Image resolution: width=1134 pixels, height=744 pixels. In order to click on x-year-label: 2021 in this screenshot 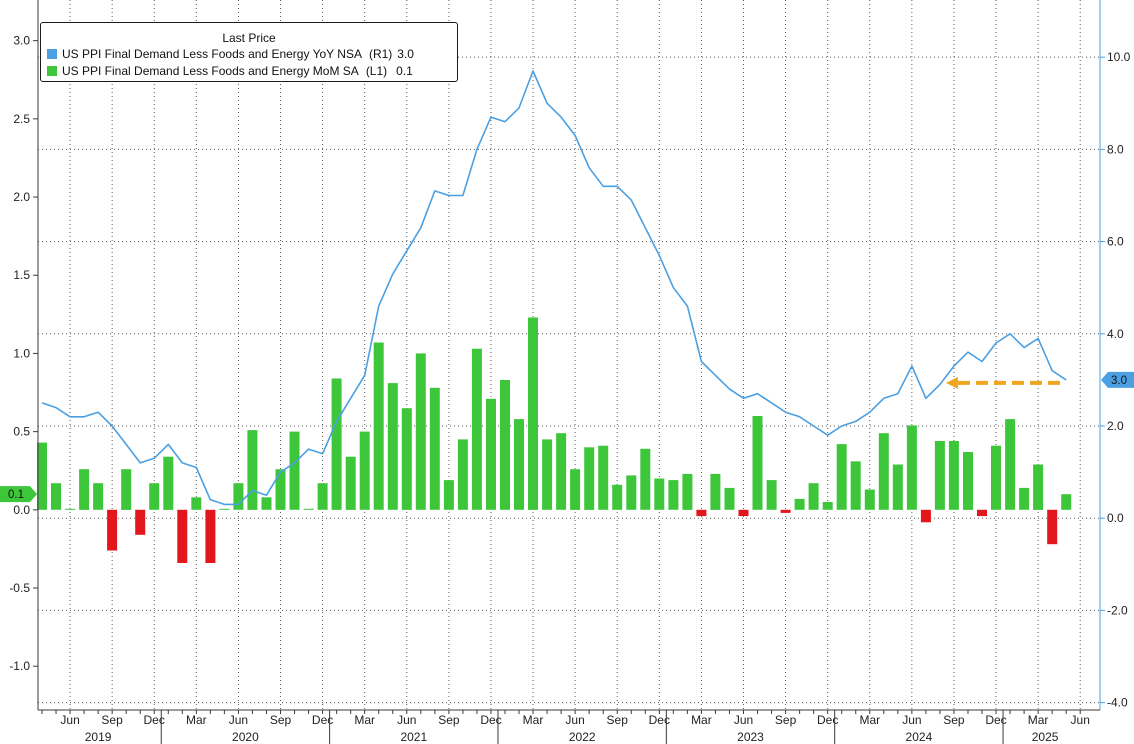, I will do `click(413, 737)`.